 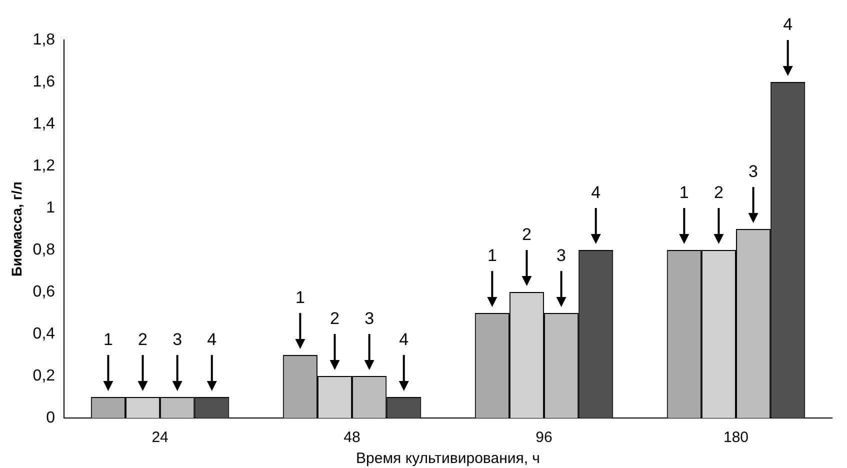 What do you see at coordinates (44, 123) in the screenshot?
I see `y-tick-label: 1,4` at bounding box center [44, 123].